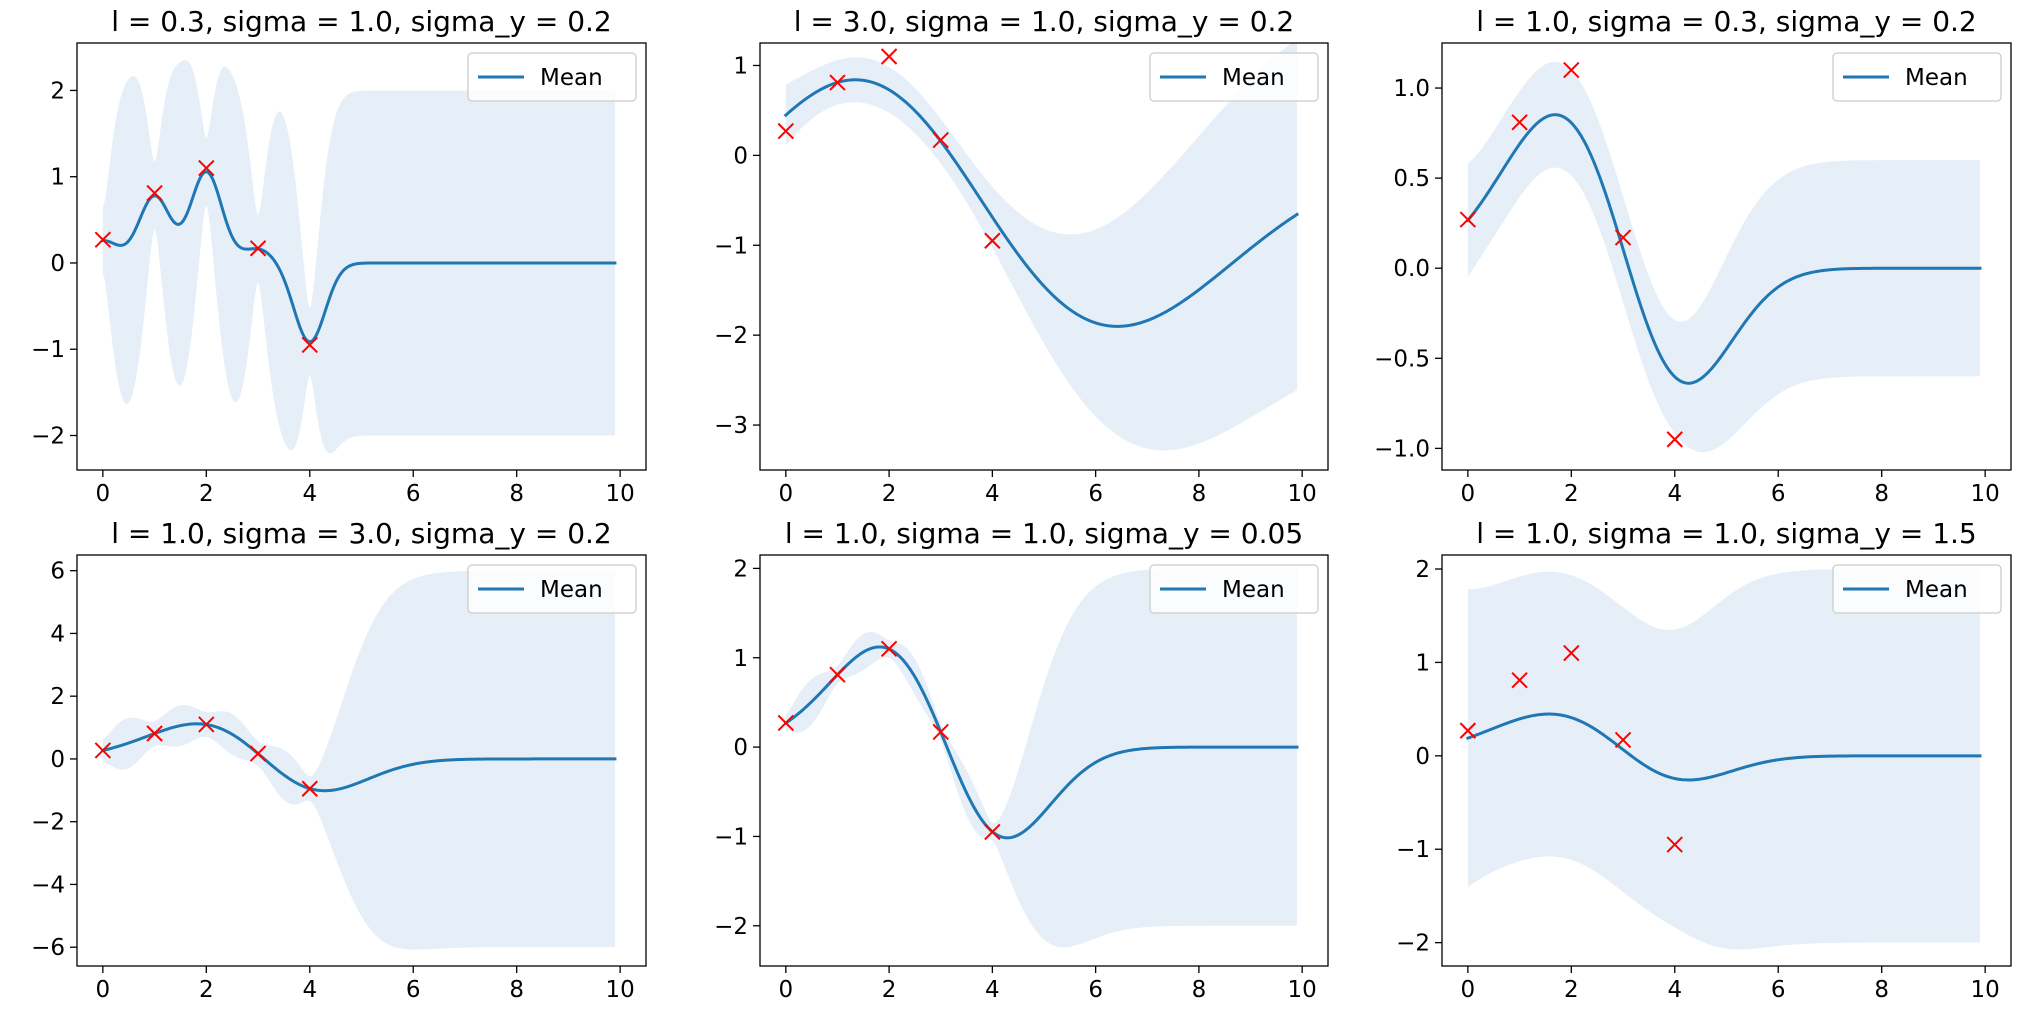 The height and width of the screenshot is (1030, 2032). I want to click on y-tick-label: 4, so click(57, 634).